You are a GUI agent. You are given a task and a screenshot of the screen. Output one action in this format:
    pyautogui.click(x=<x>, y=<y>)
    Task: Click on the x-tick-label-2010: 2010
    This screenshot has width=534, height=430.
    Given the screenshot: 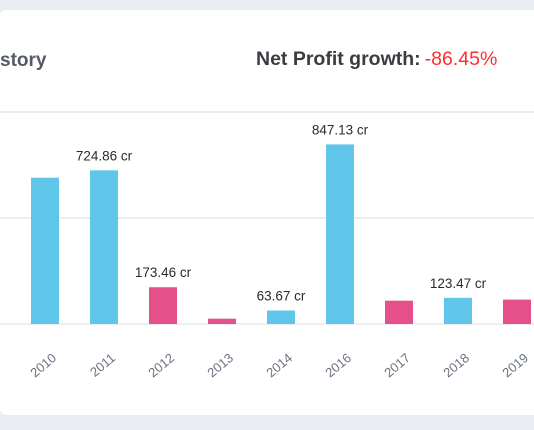 What is the action you would take?
    pyautogui.click(x=43, y=365)
    